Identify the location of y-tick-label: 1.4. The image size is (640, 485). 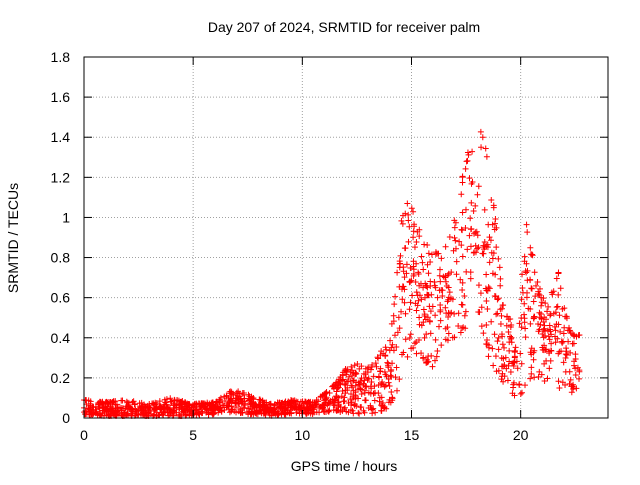
(61, 137).